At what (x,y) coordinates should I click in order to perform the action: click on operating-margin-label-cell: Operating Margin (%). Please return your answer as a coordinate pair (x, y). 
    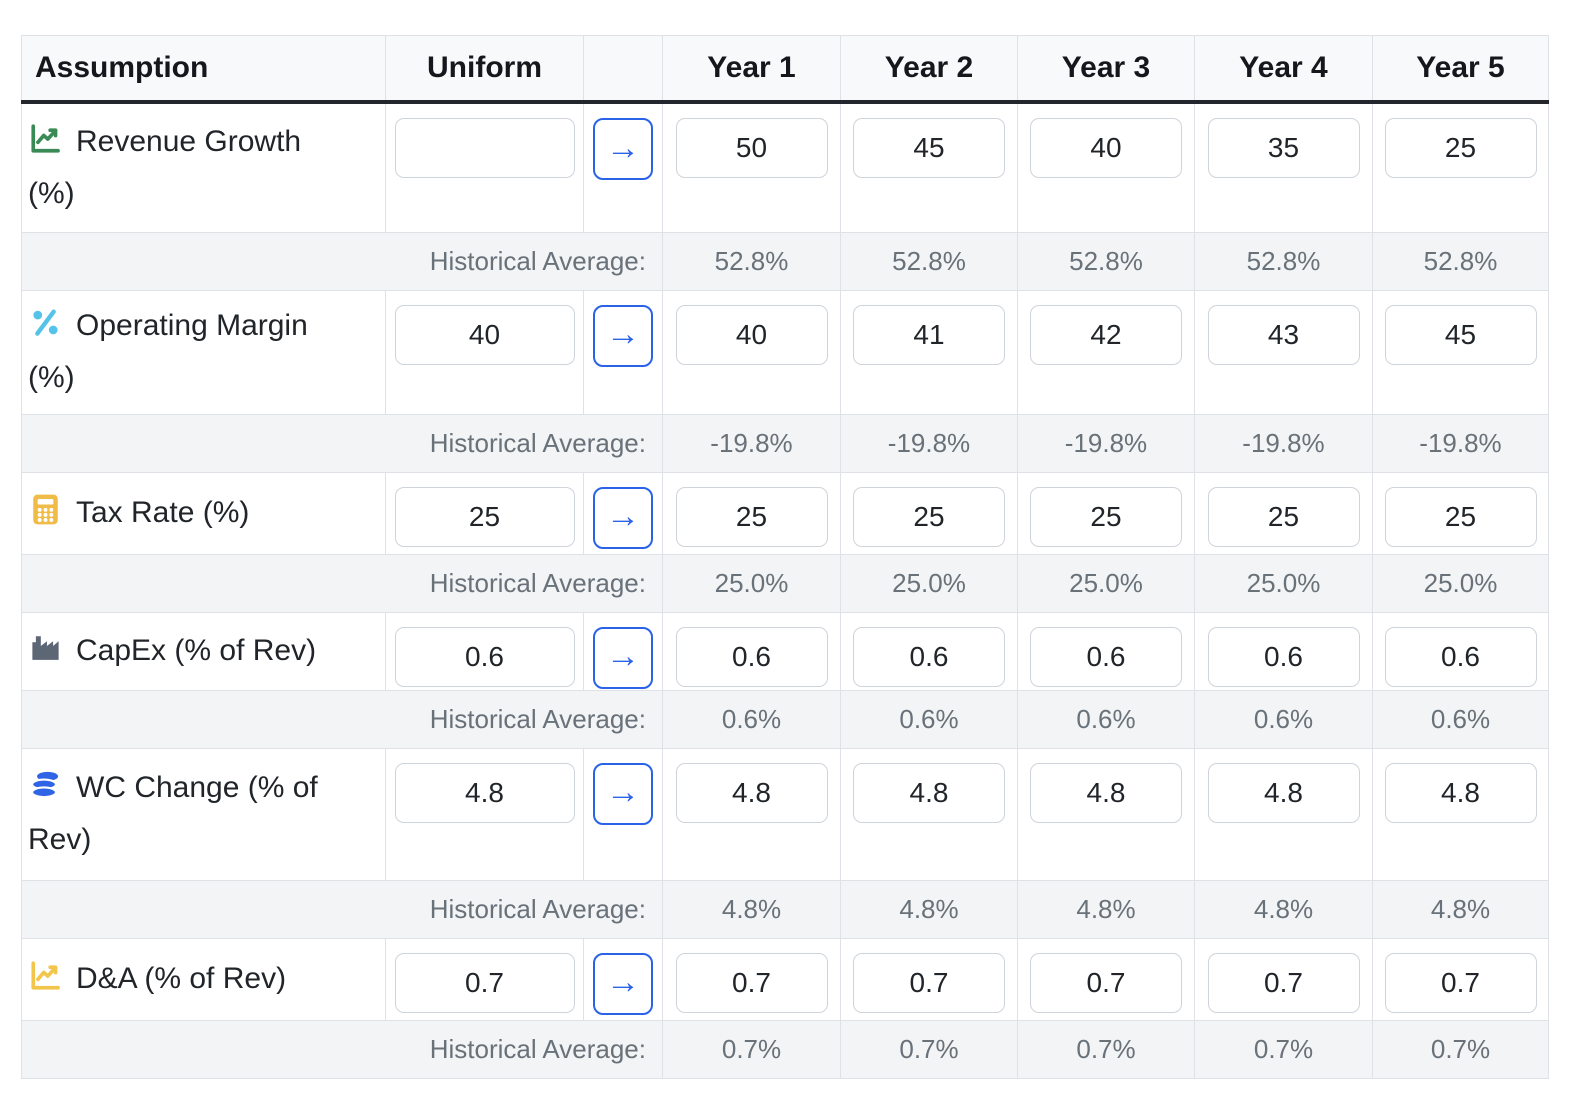
    Looking at the image, I should click on (203, 352).